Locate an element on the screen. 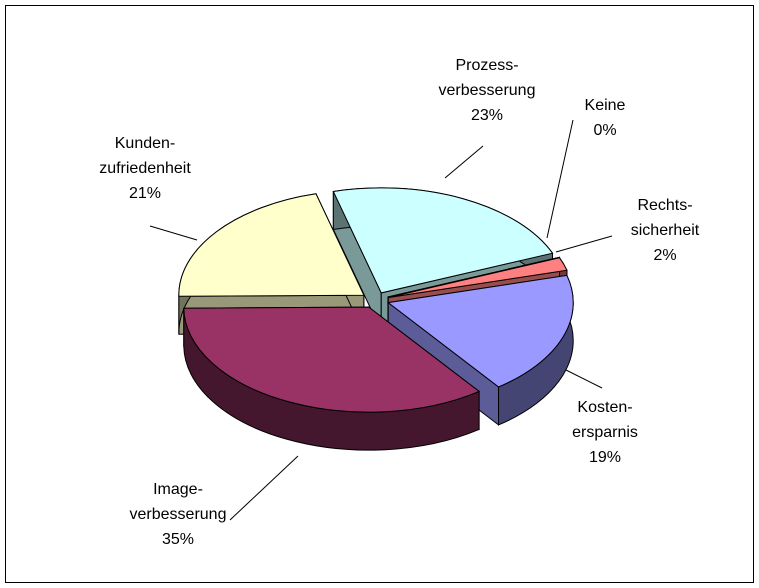  value-label: 2% is located at coordinates (664, 255).